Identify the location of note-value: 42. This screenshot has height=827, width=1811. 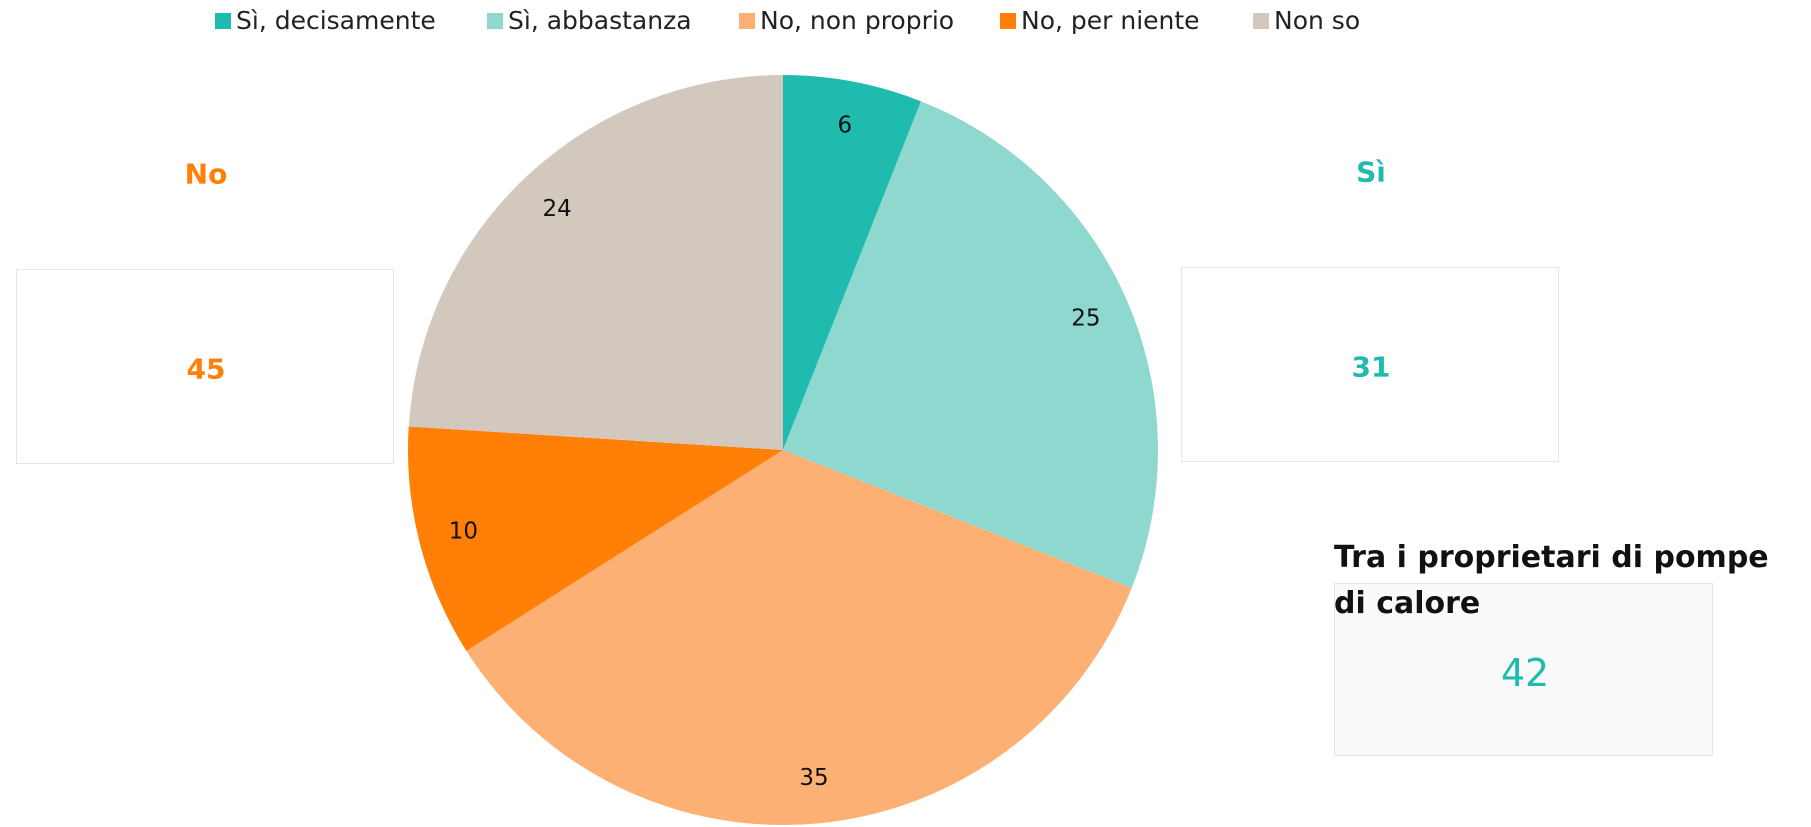
(1525, 673).